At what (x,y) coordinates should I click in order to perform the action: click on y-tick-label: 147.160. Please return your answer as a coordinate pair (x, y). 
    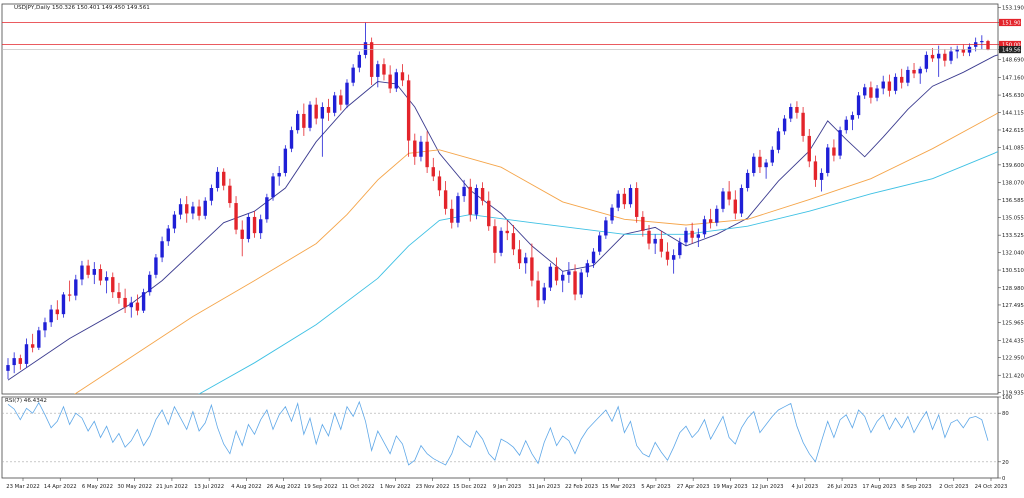
    Looking at the image, I should click on (1013, 78).